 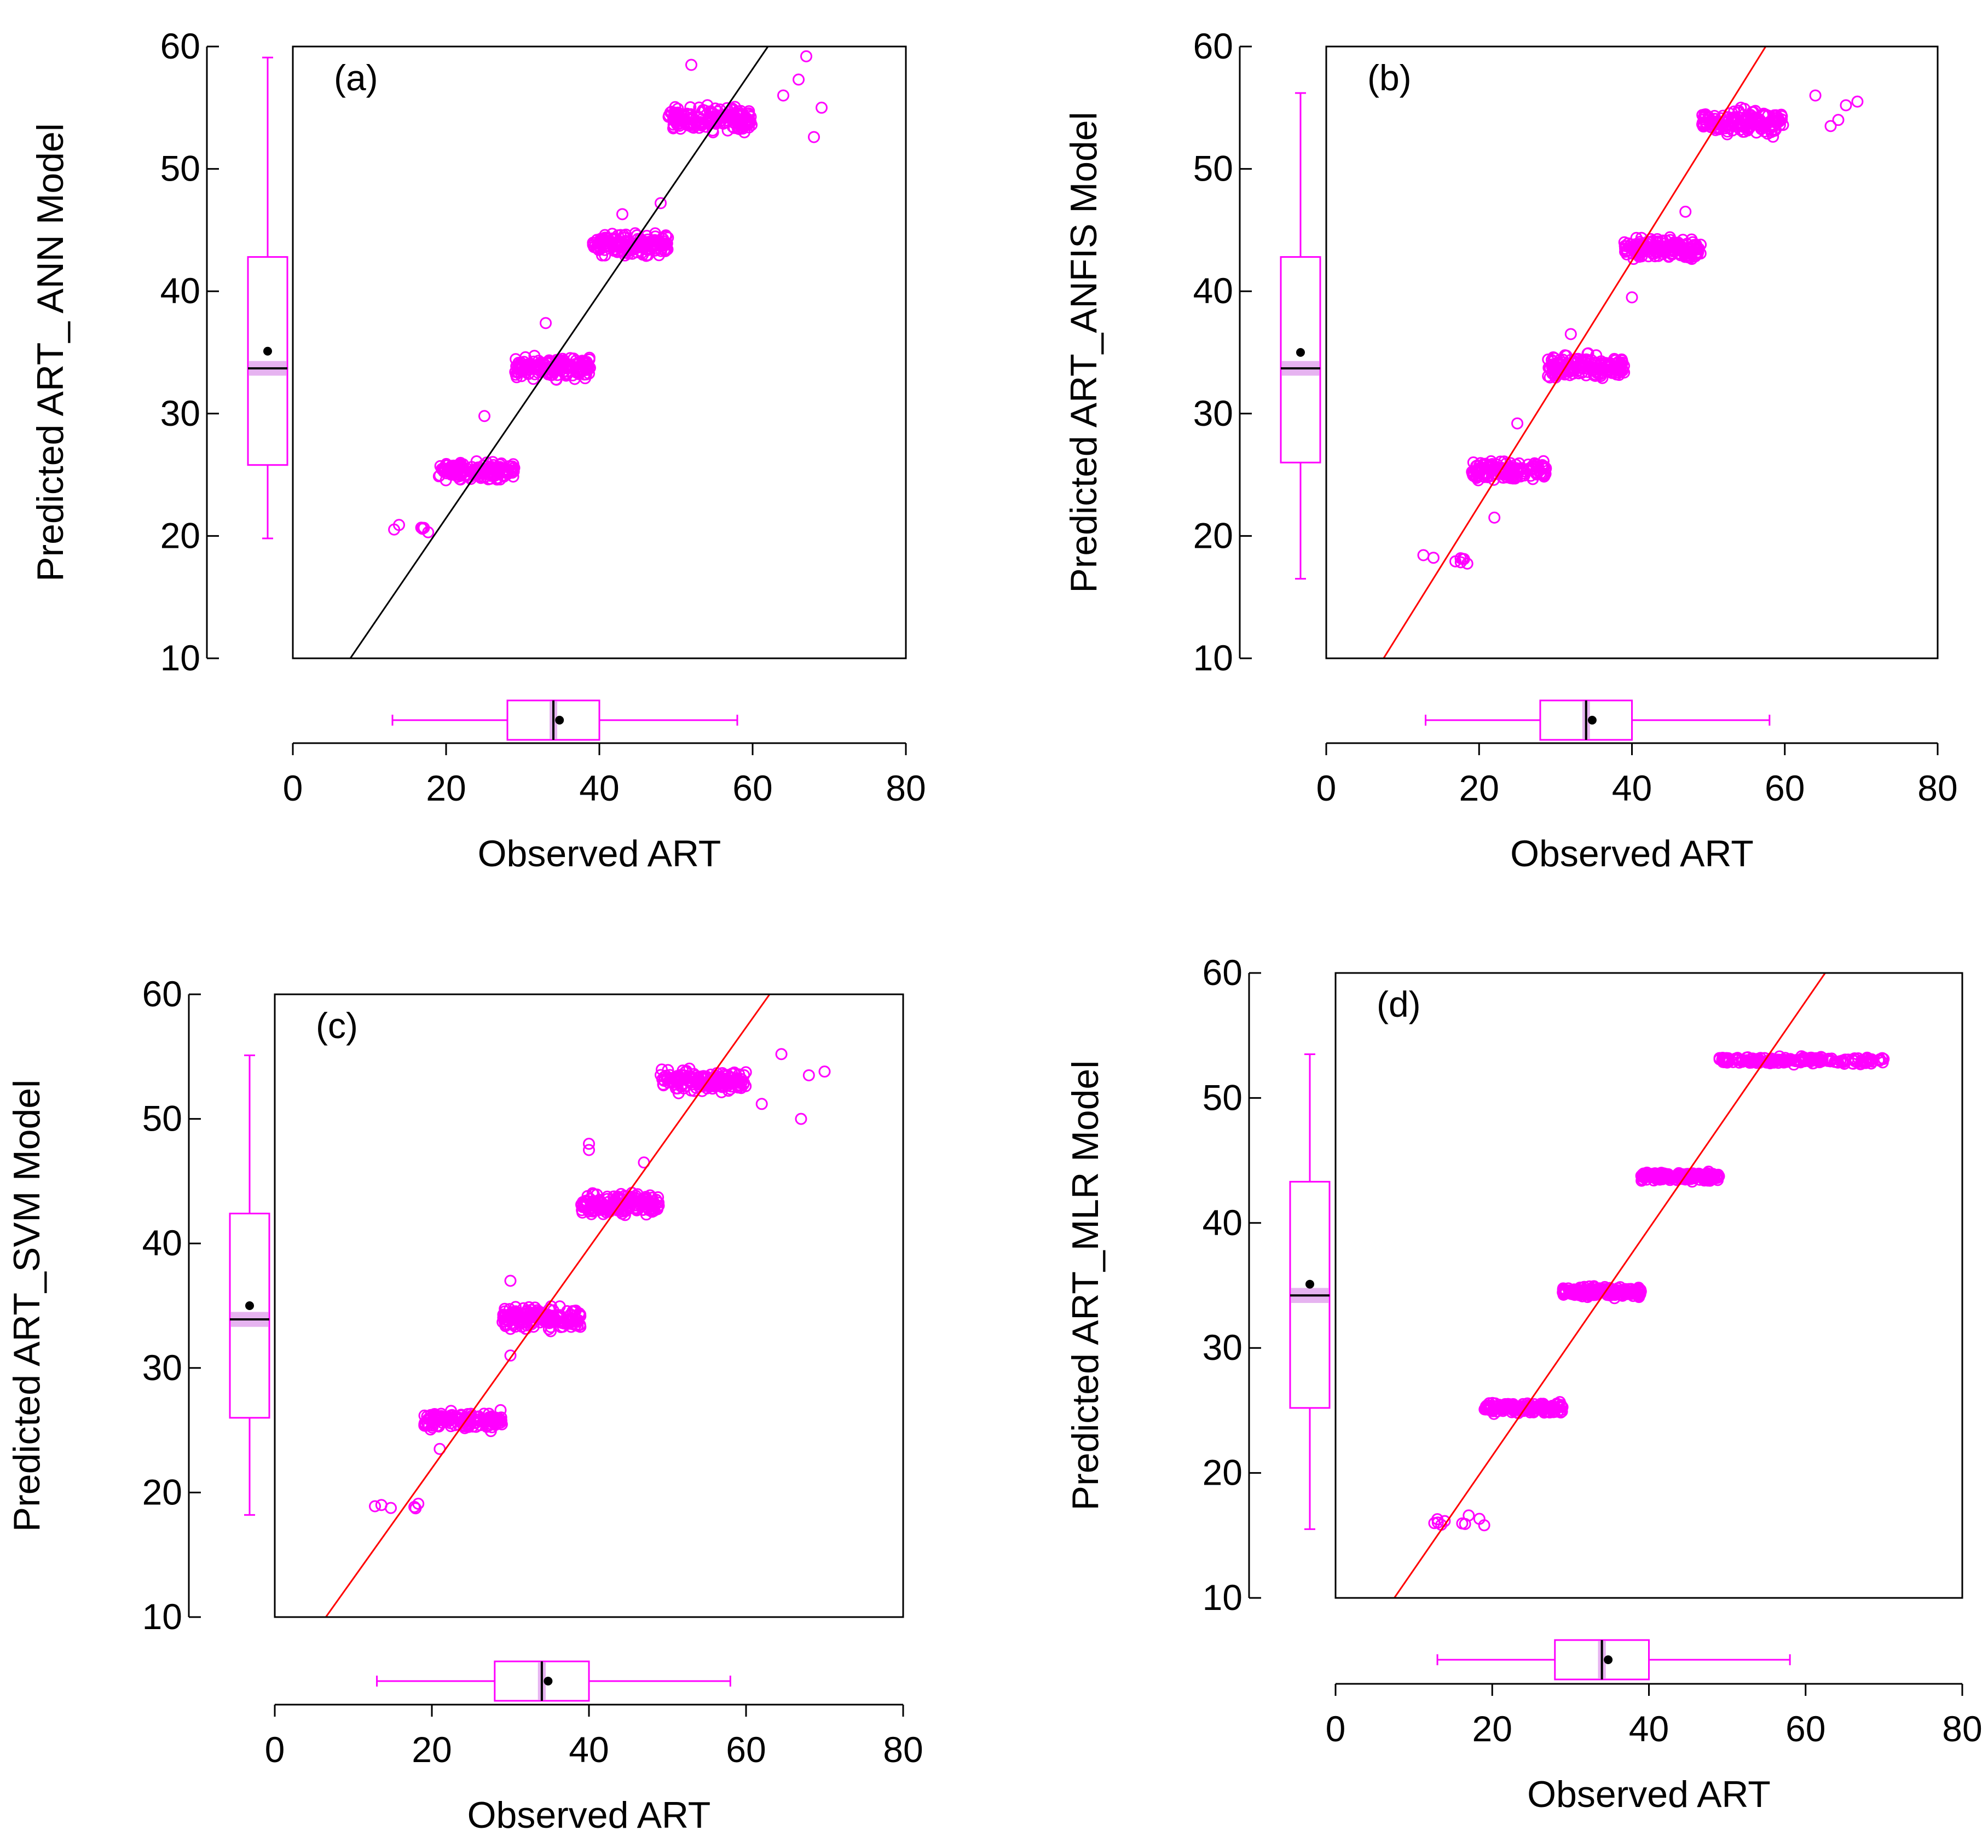 I want to click on scatter-points, so click(x=608, y=294).